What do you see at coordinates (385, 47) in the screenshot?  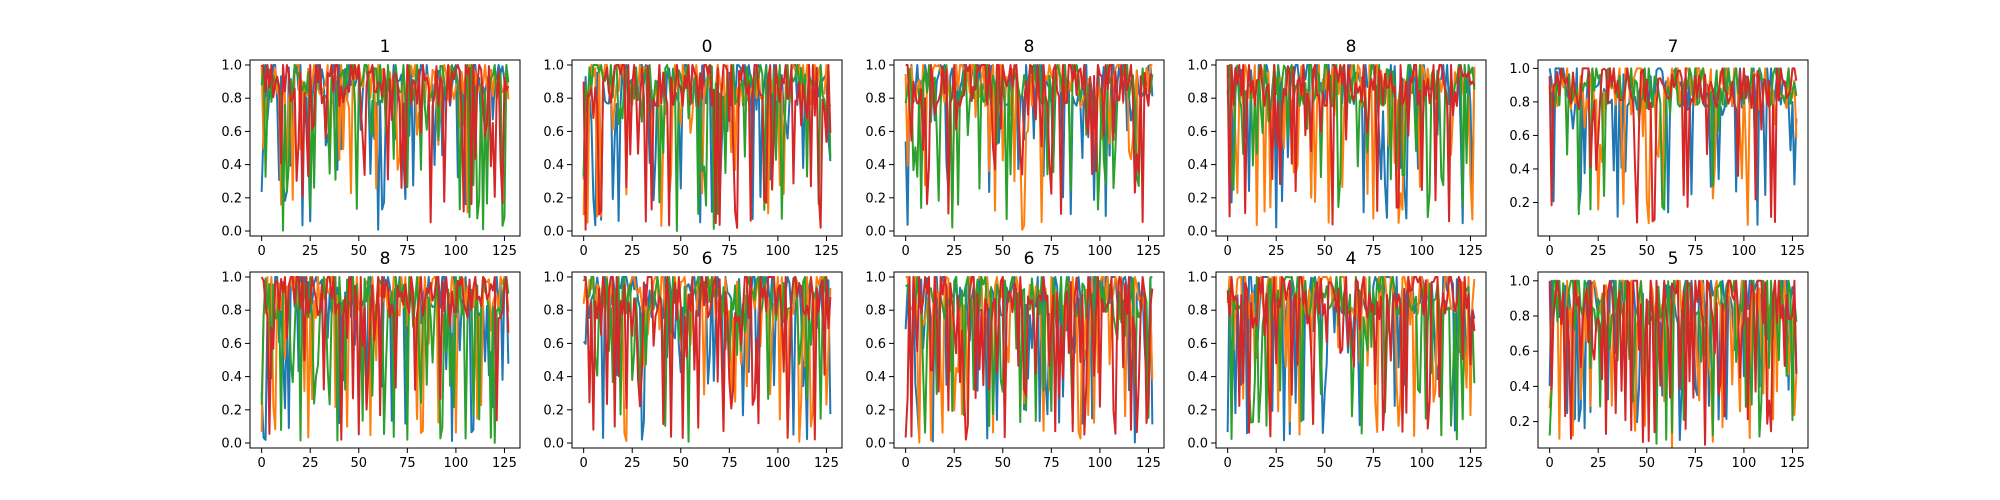 I see `subplot-title: 1` at bounding box center [385, 47].